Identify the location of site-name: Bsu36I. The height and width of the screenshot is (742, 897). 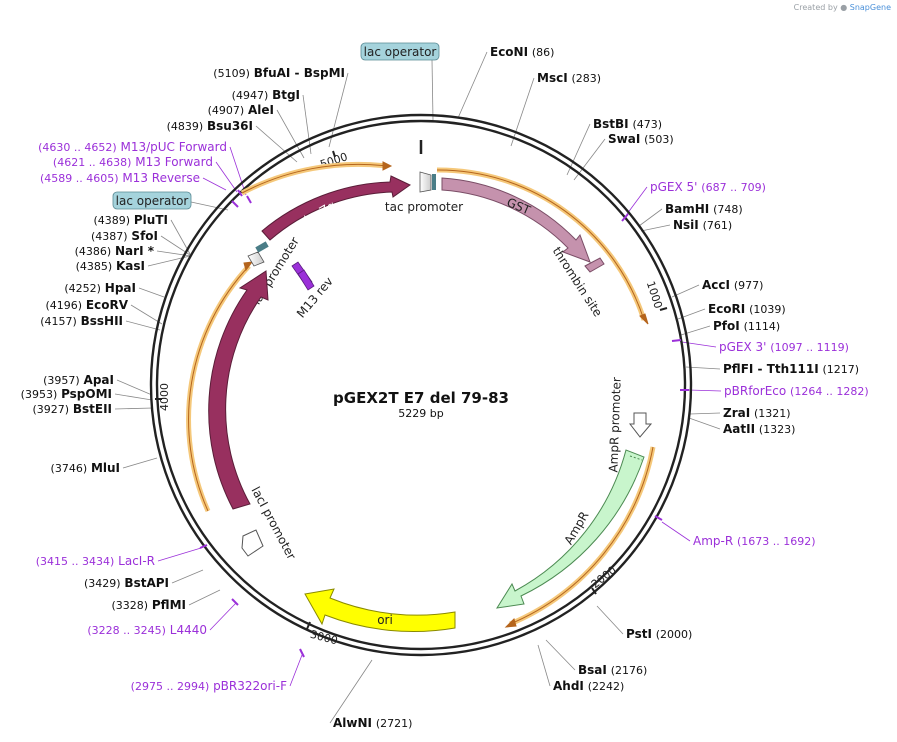
(230, 126).